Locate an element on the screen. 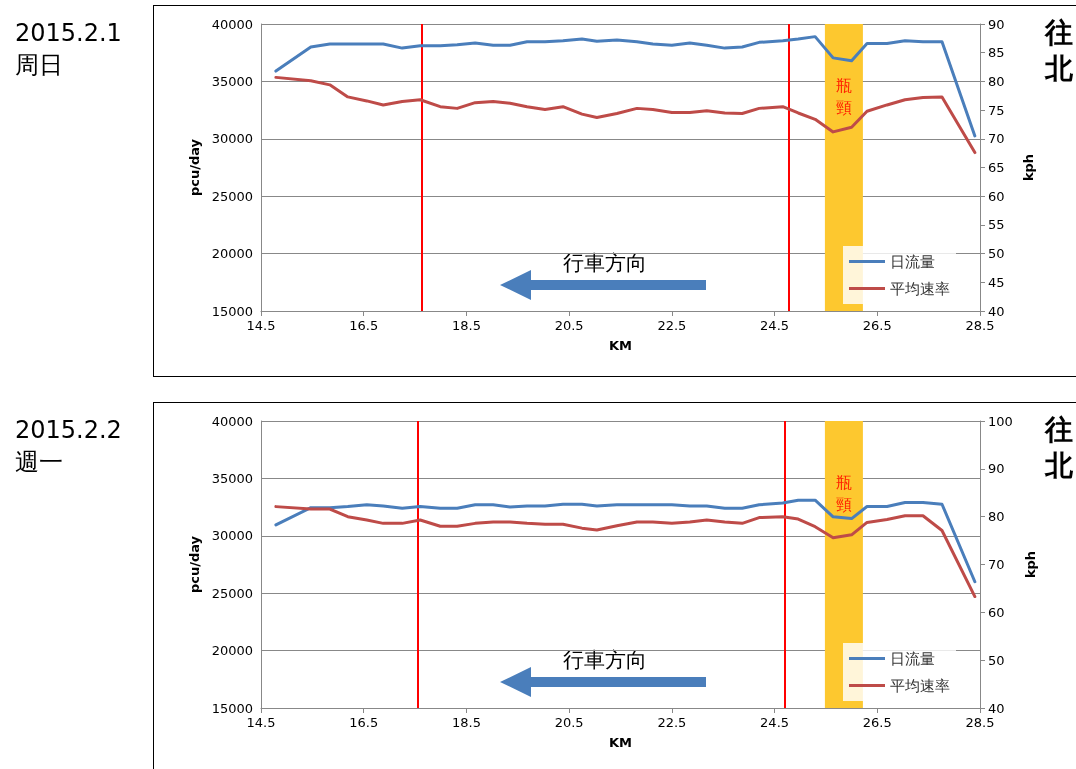 The width and height of the screenshot is (1076, 769). y2-tick-label: 85 is located at coordinates (996, 53).